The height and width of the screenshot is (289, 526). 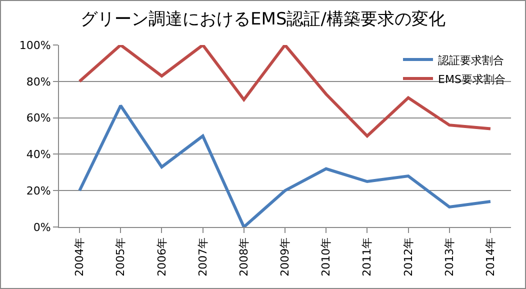 What do you see at coordinates (326, 256) in the screenshot?
I see `x-tick-label: 2010年` at bounding box center [326, 256].